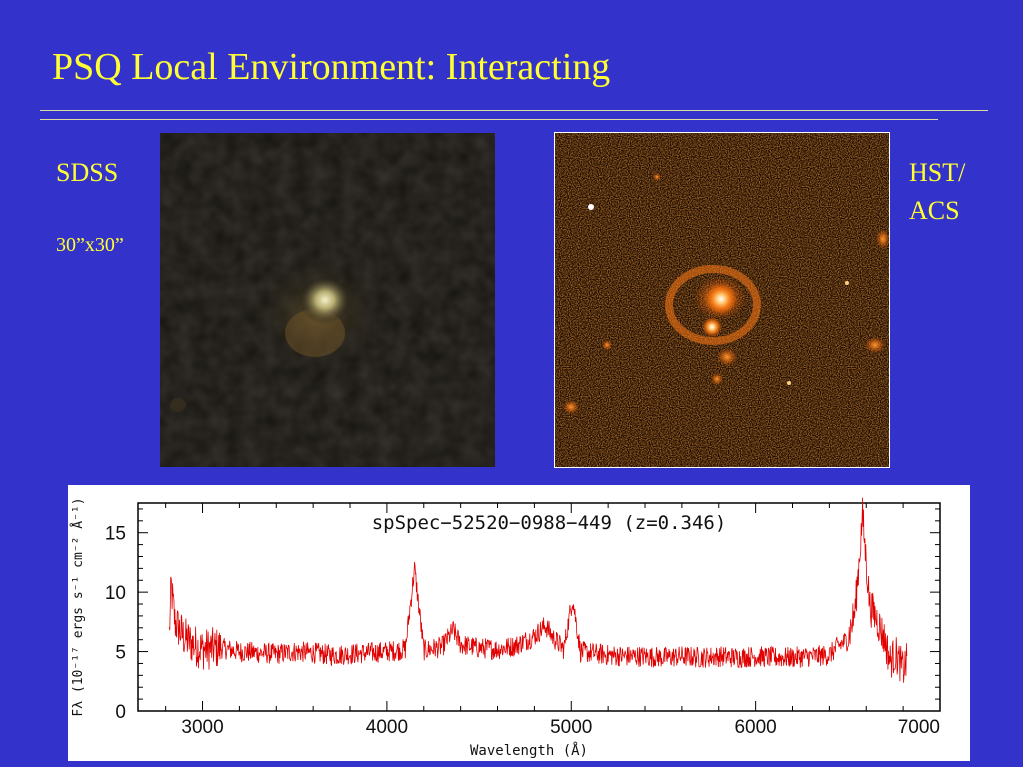 This screenshot has width=1023, height=767. What do you see at coordinates (571, 727) in the screenshot?
I see `x-tick-label: 5000` at bounding box center [571, 727].